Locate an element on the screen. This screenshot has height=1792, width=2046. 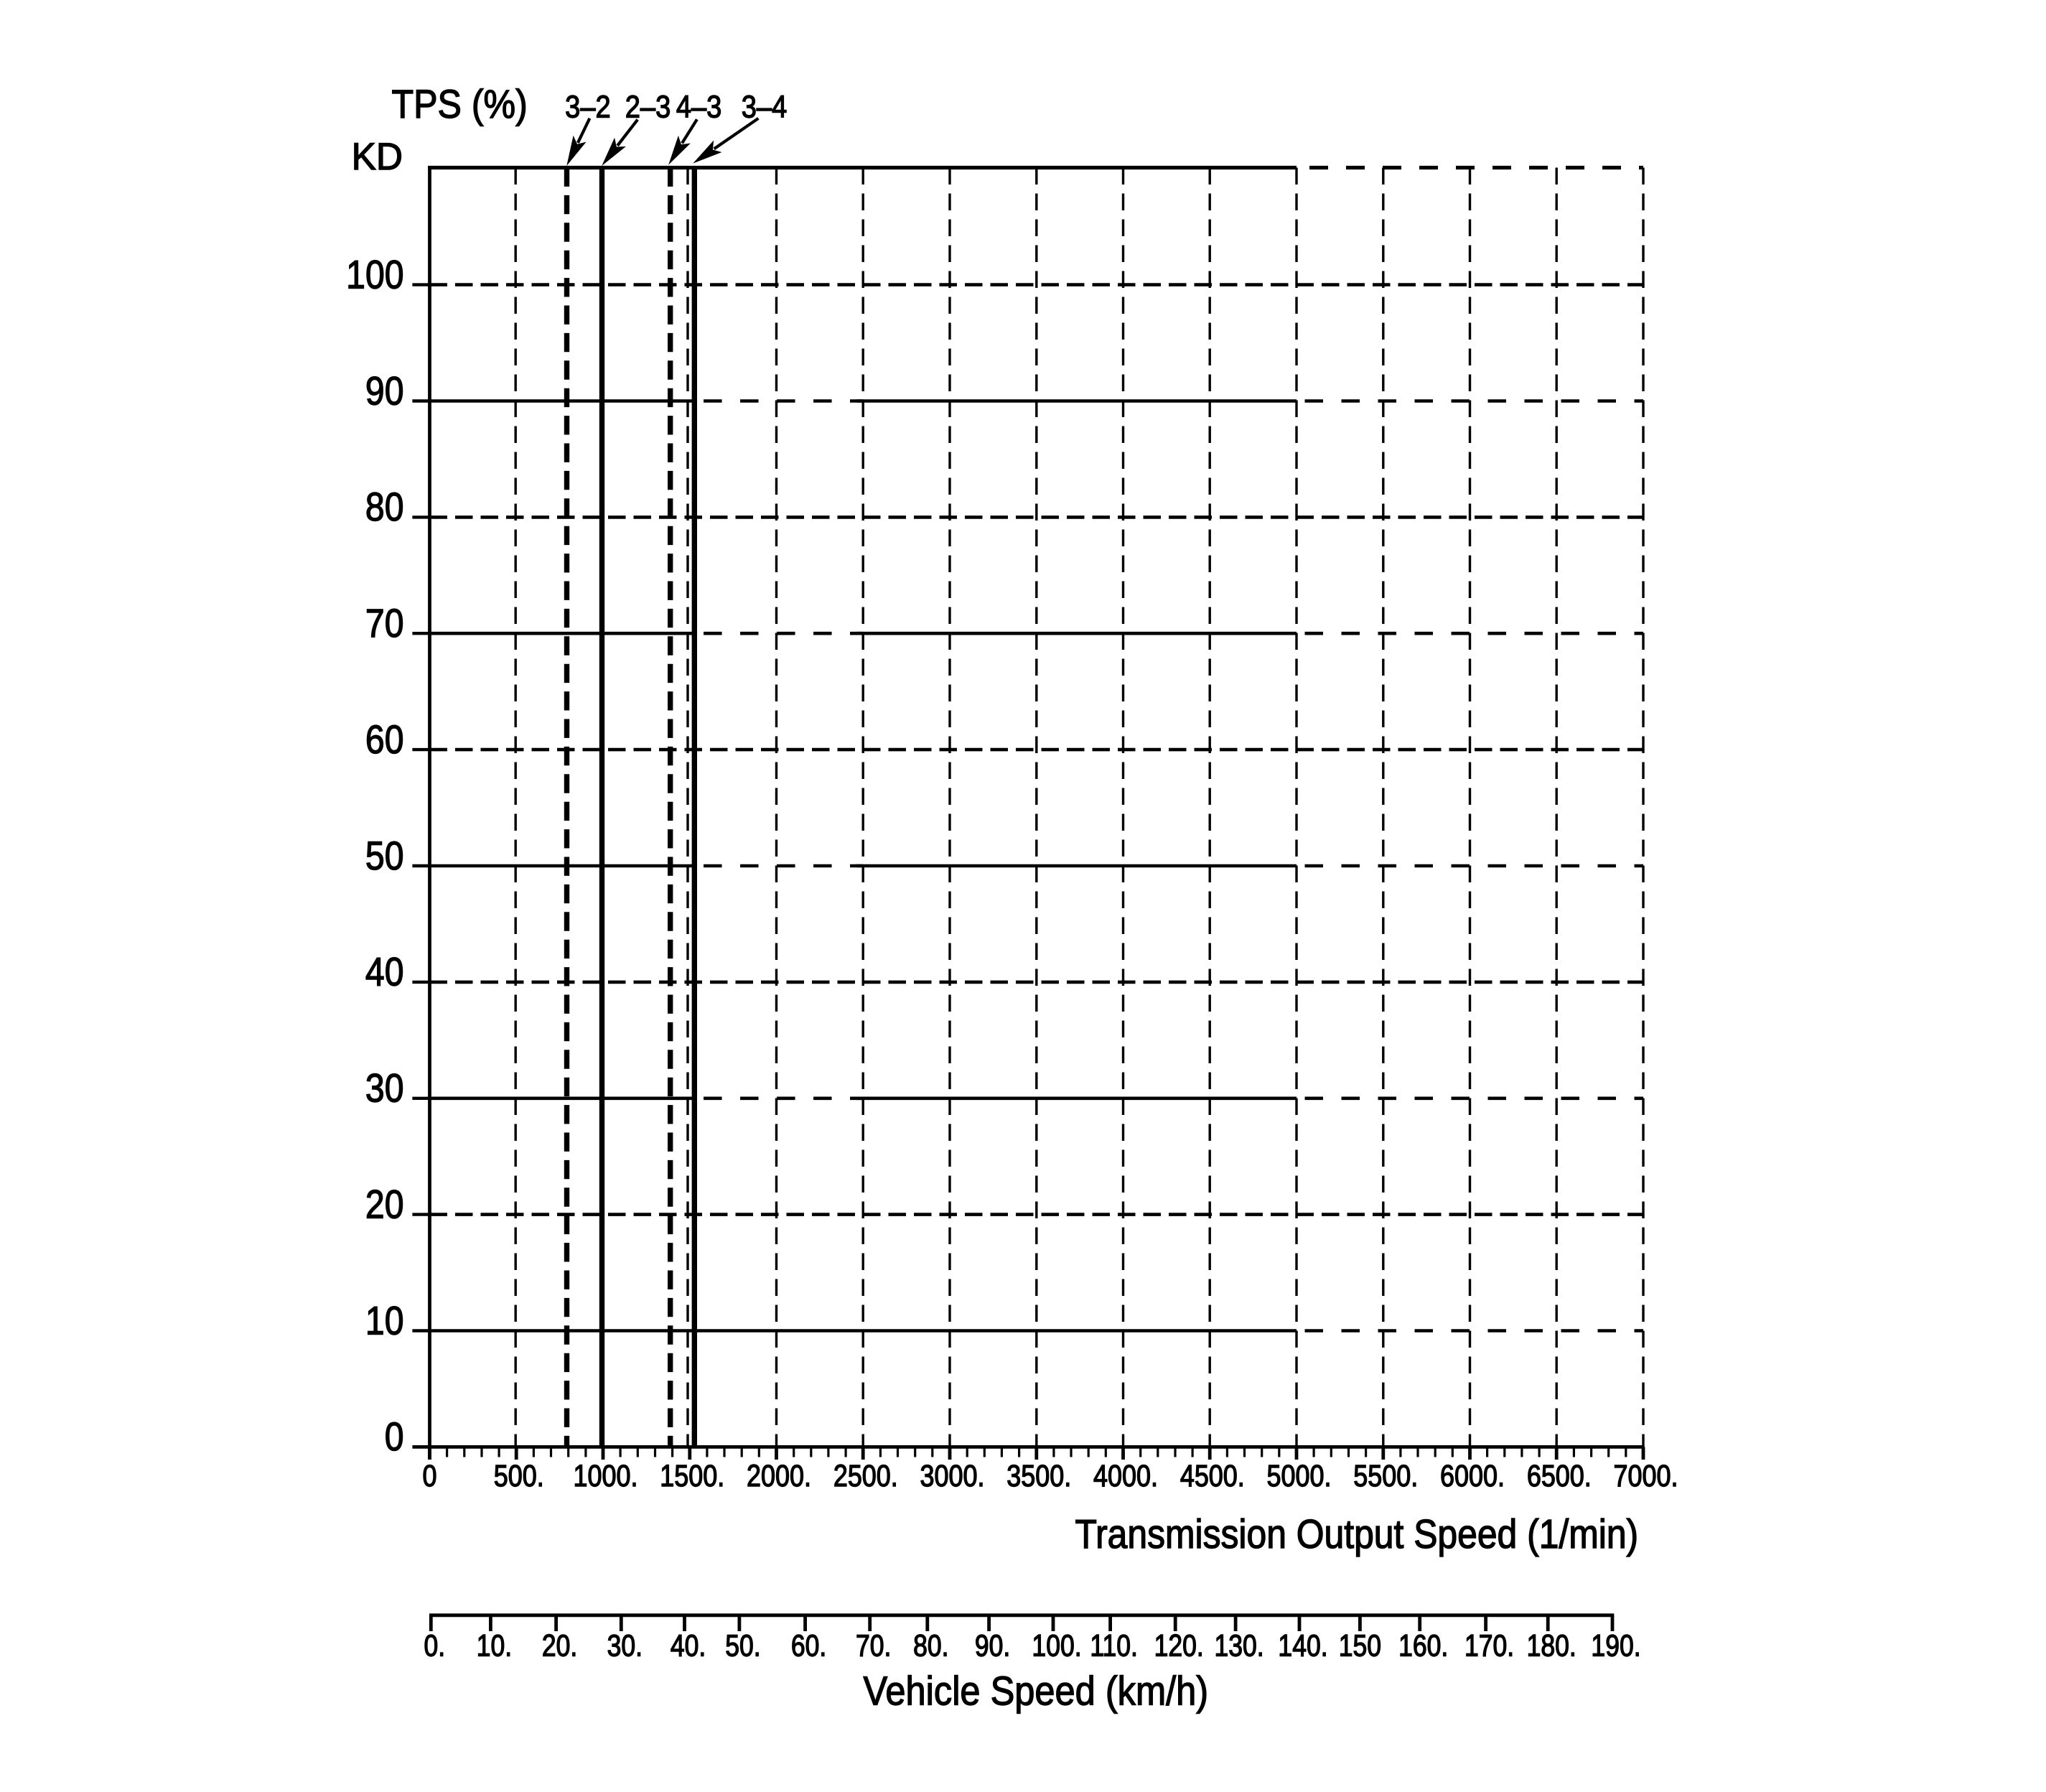
svg-text: 5000. is located at coordinates (1299, 1476).